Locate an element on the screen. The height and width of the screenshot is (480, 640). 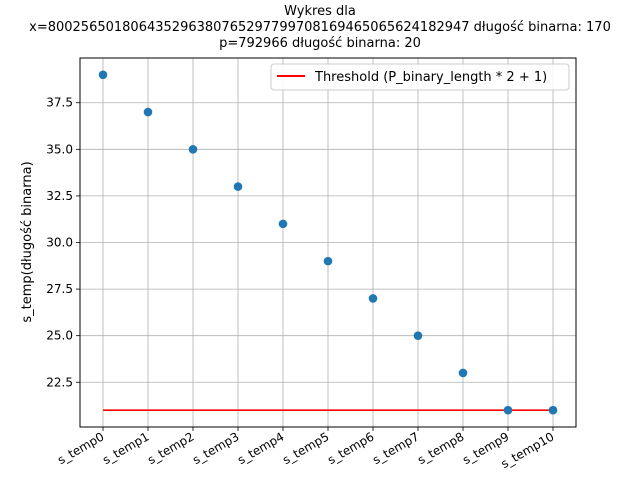
x-tick-label: s_temp8 is located at coordinates (440, 448).